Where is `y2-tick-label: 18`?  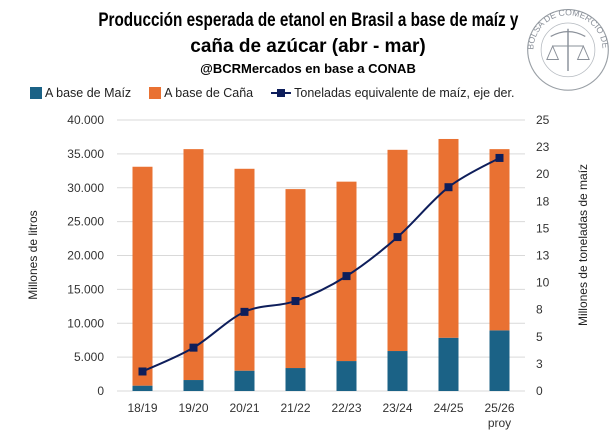
y2-tick-label: 18 is located at coordinates (543, 201).